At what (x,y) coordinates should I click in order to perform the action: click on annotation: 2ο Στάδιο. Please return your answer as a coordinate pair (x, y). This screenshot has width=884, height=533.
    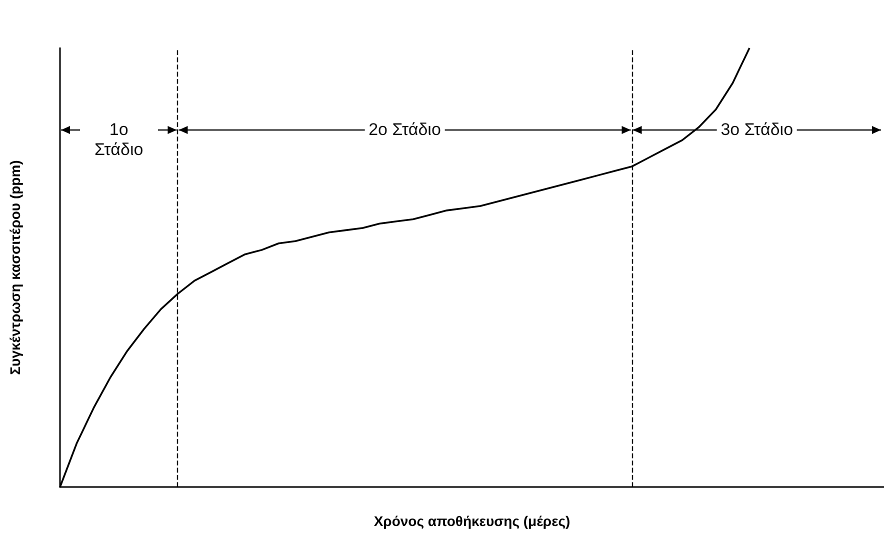
    Looking at the image, I should click on (404, 130).